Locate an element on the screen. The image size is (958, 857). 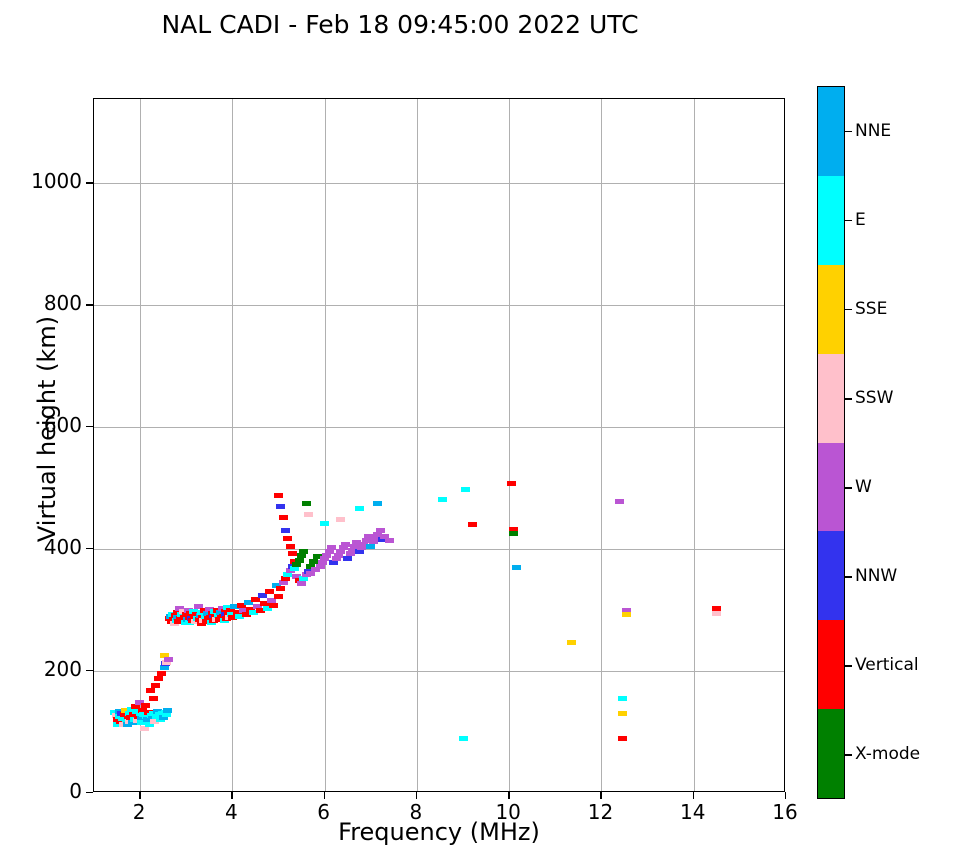
colorbar-segment-sse is located at coordinates (831, 309).